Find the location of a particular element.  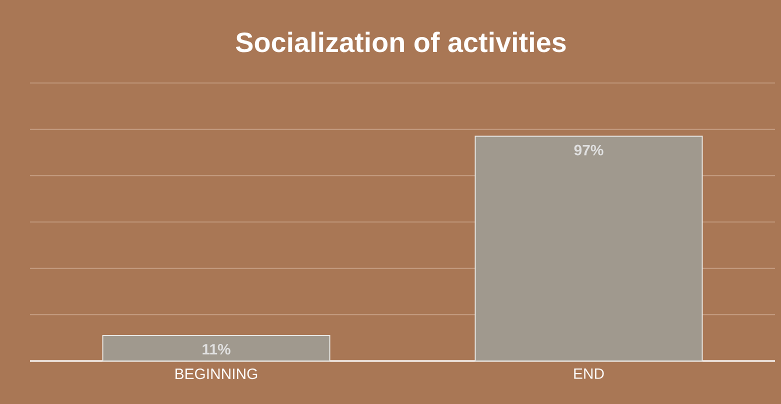

x-tick-label: END is located at coordinates (589, 373).